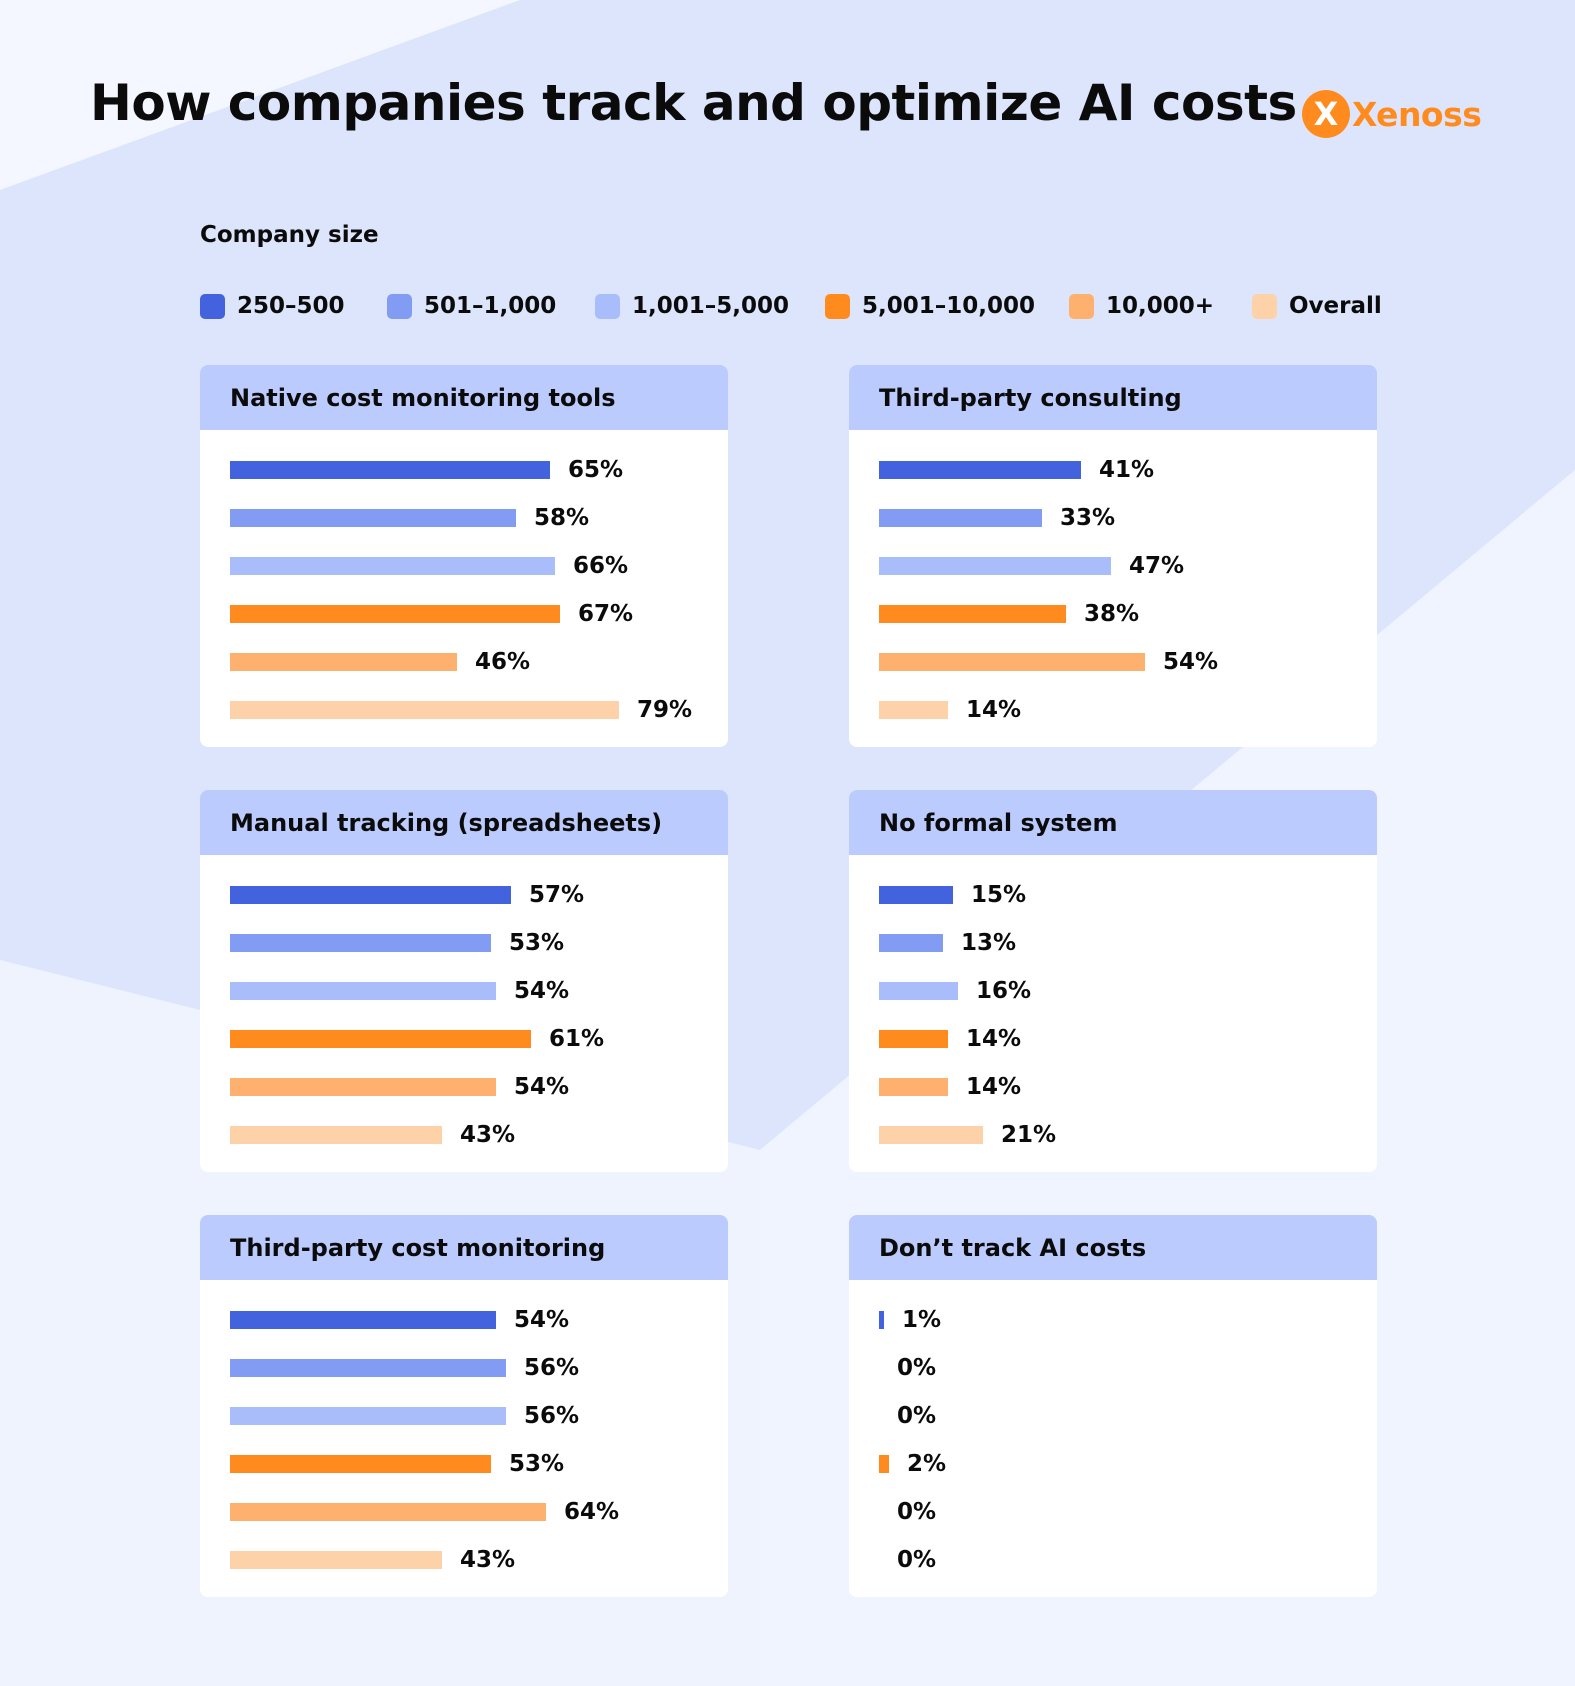  What do you see at coordinates (289, 235) in the screenshot?
I see `legend-title: Company size` at bounding box center [289, 235].